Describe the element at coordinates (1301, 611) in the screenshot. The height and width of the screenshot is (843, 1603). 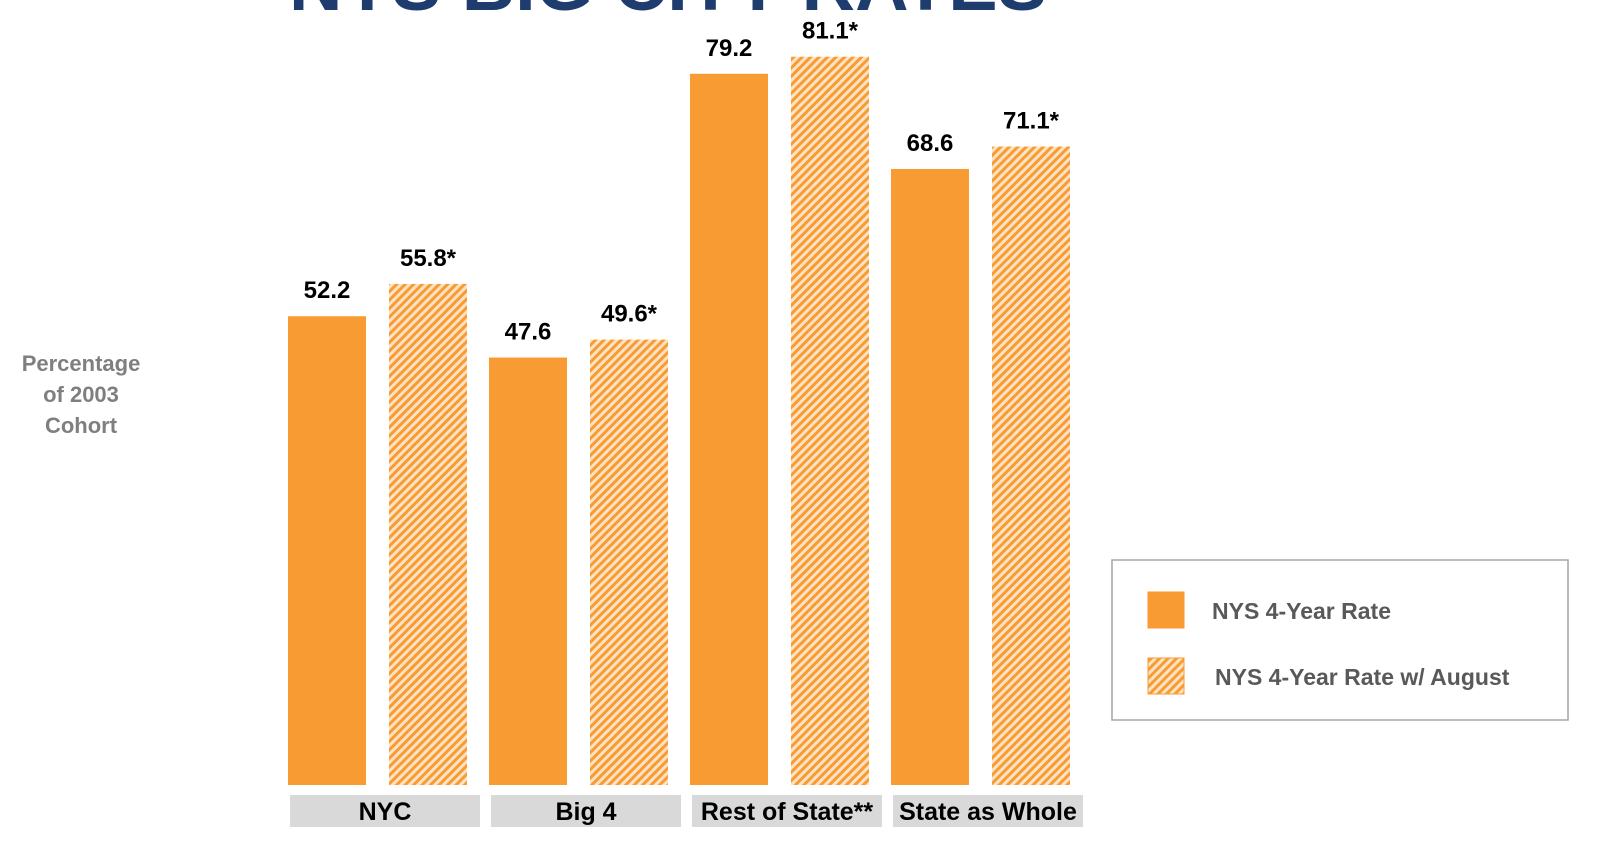
I see `legend-label: NYS 4-Year Rate` at that location.